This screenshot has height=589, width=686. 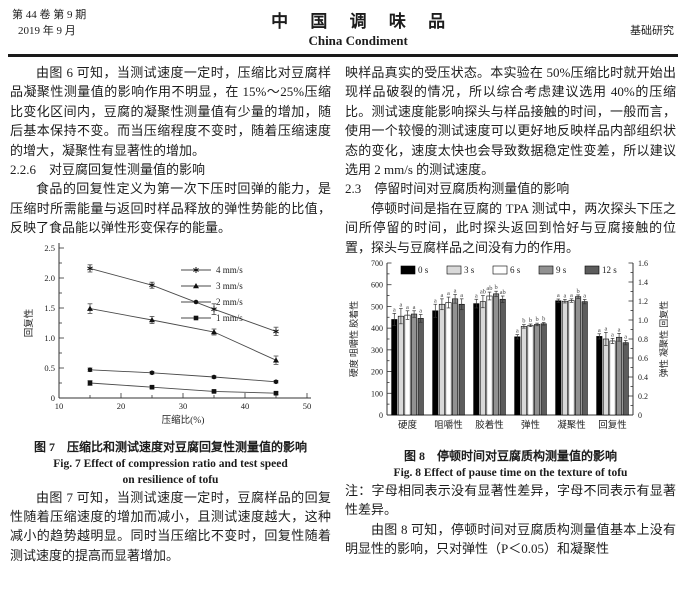 I want to click on header-rule, so click(x=343, y=55).